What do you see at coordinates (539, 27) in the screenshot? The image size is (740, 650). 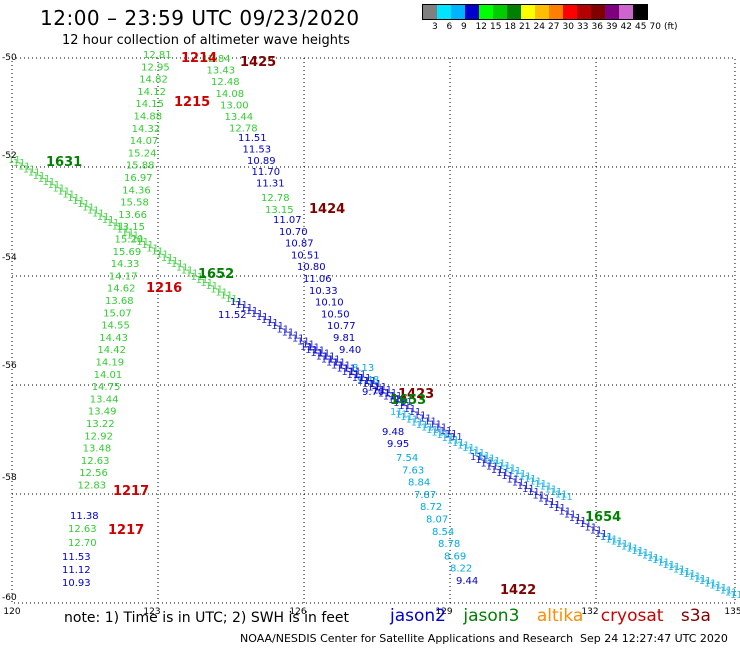 I see `legend-label: 24` at bounding box center [539, 27].